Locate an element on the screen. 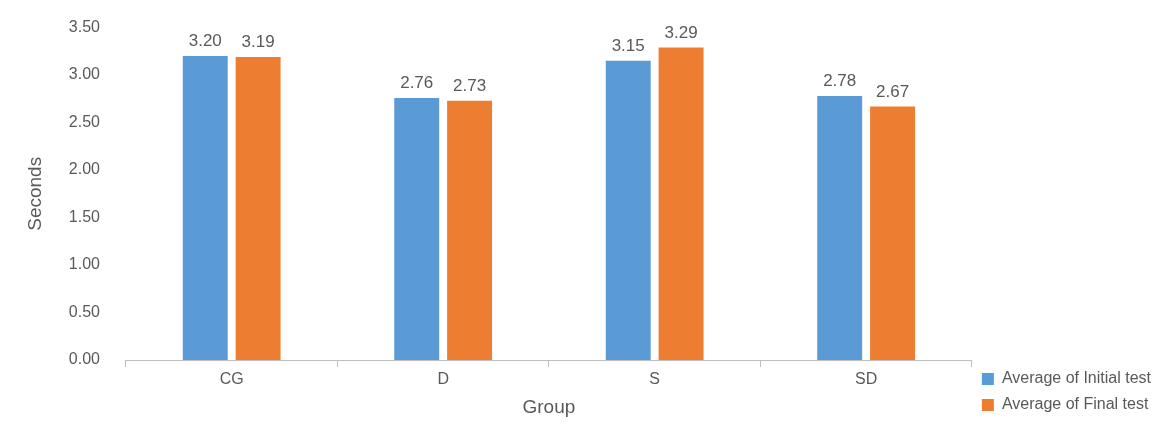  data-label: 3.15 is located at coordinates (628, 46).